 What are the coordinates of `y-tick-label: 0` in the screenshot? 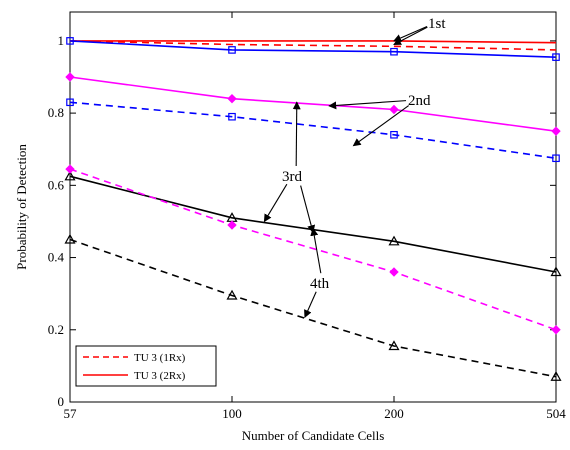 It's located at (61, 401).